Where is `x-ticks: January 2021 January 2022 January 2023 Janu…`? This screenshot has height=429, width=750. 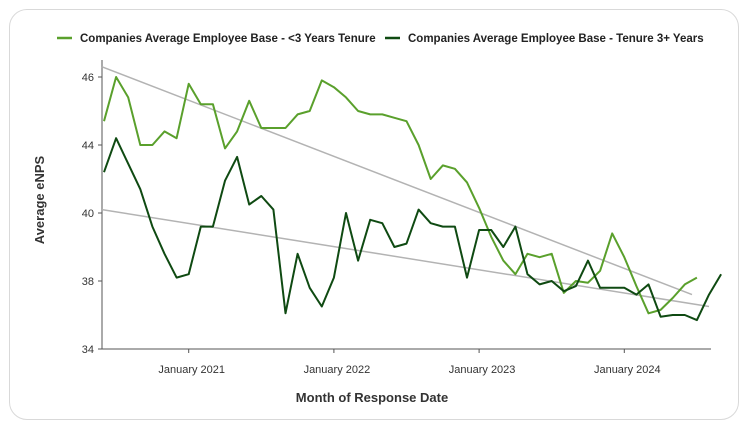 x-ticks: January 2021 January 2022 January 2023 Janu… is located at coordinates (409, 362).